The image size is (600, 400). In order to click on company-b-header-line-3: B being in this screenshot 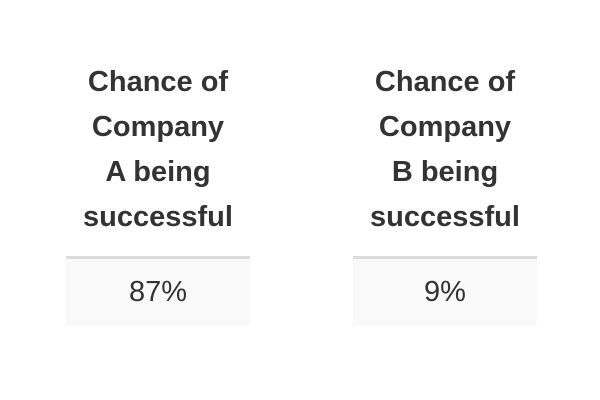, I will do `click(445, 172)`.